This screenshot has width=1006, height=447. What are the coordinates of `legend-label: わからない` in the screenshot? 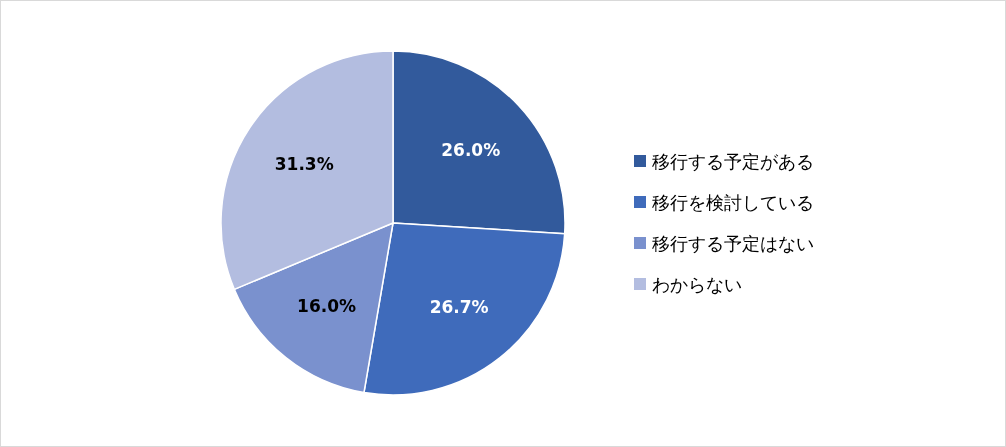 It's located at (697, 284).